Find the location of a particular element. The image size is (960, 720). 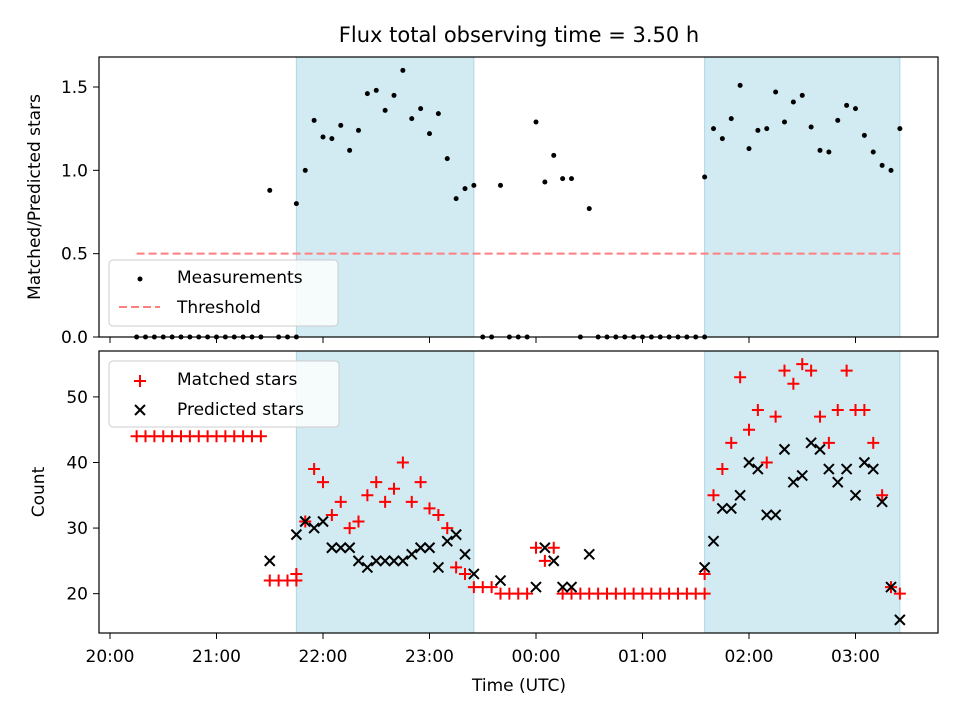

count-legend: Matched stars Predicted stars is located at coordinates (224, 394).